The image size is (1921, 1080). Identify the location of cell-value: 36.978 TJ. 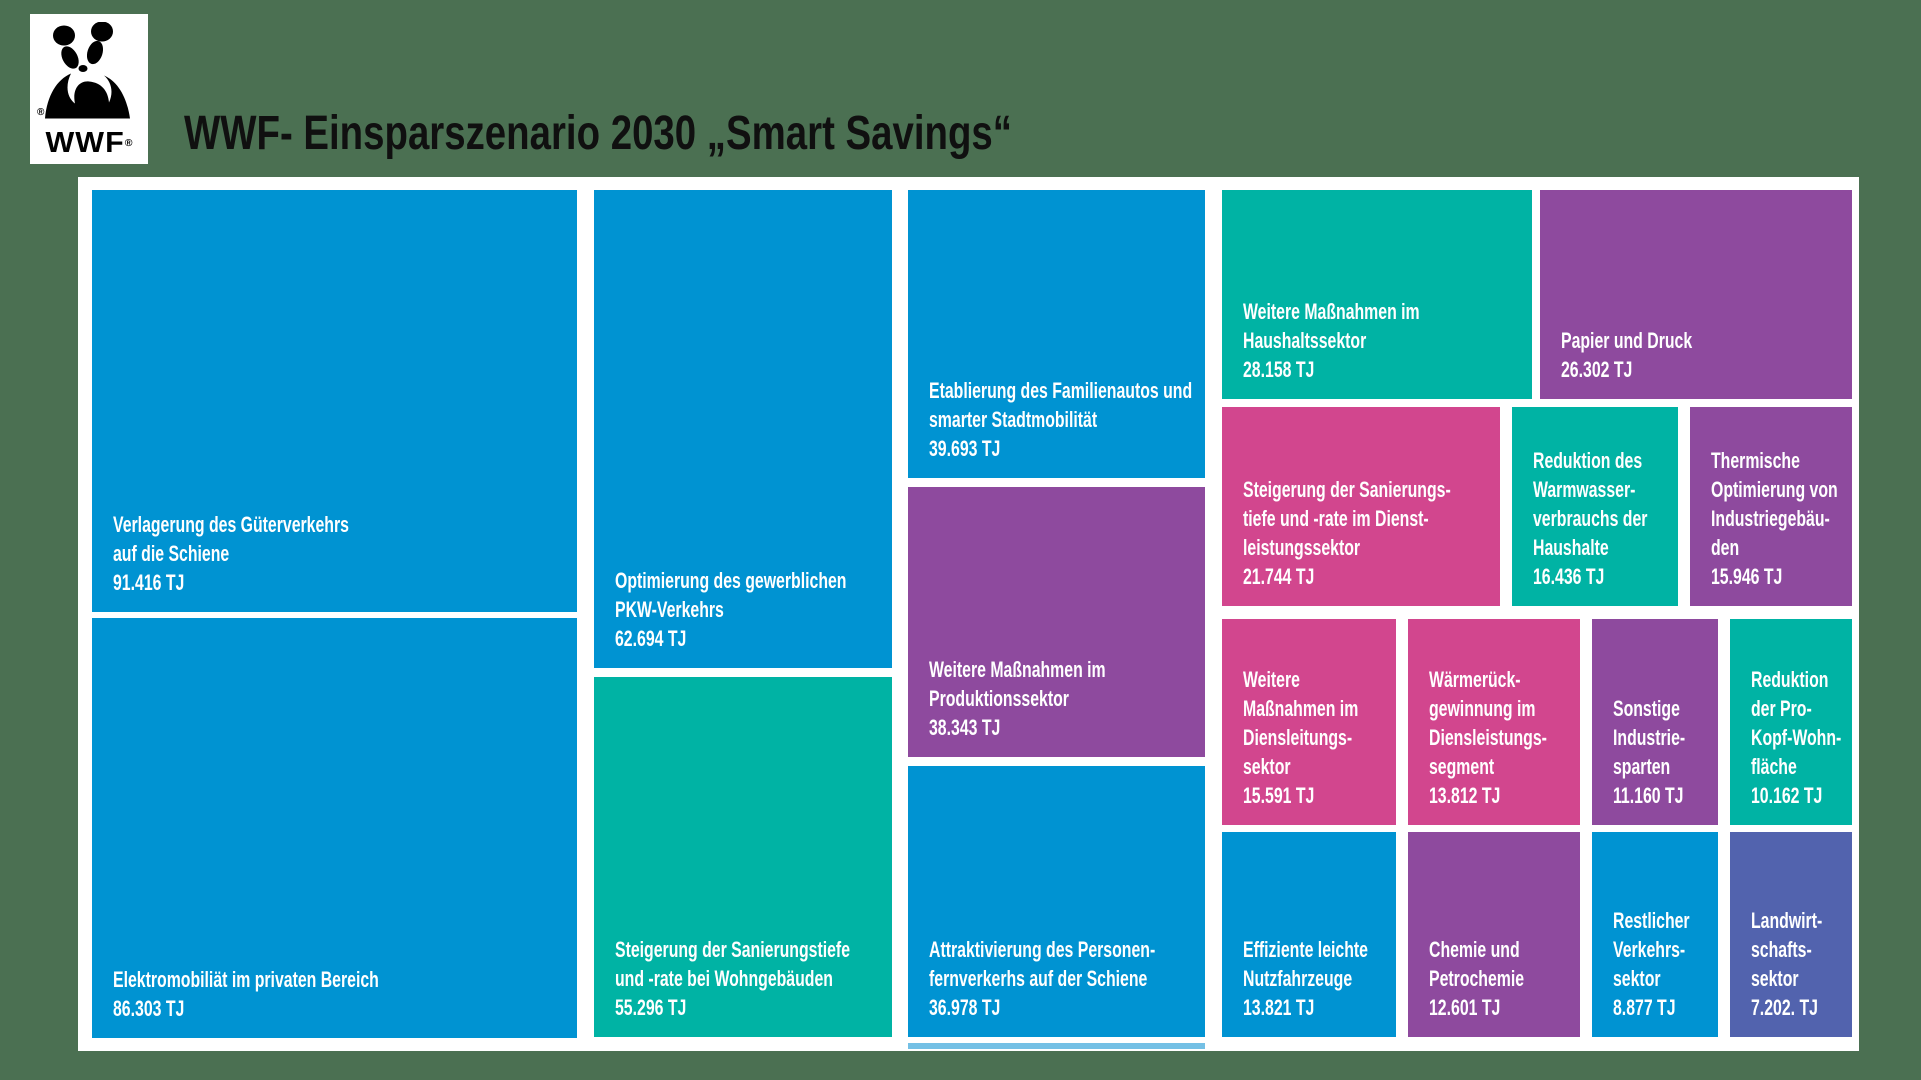
(965, 1007).